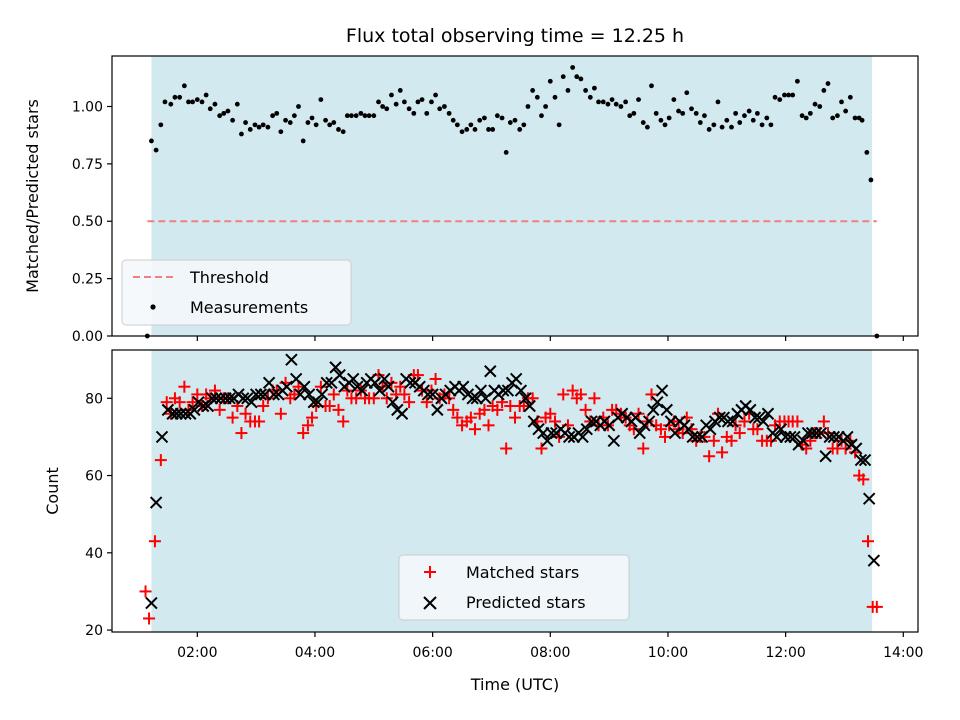 The height and width of the screenshot is (720, 960). I want to click on bottom-y-tick-label: 20, so click(94, 631).